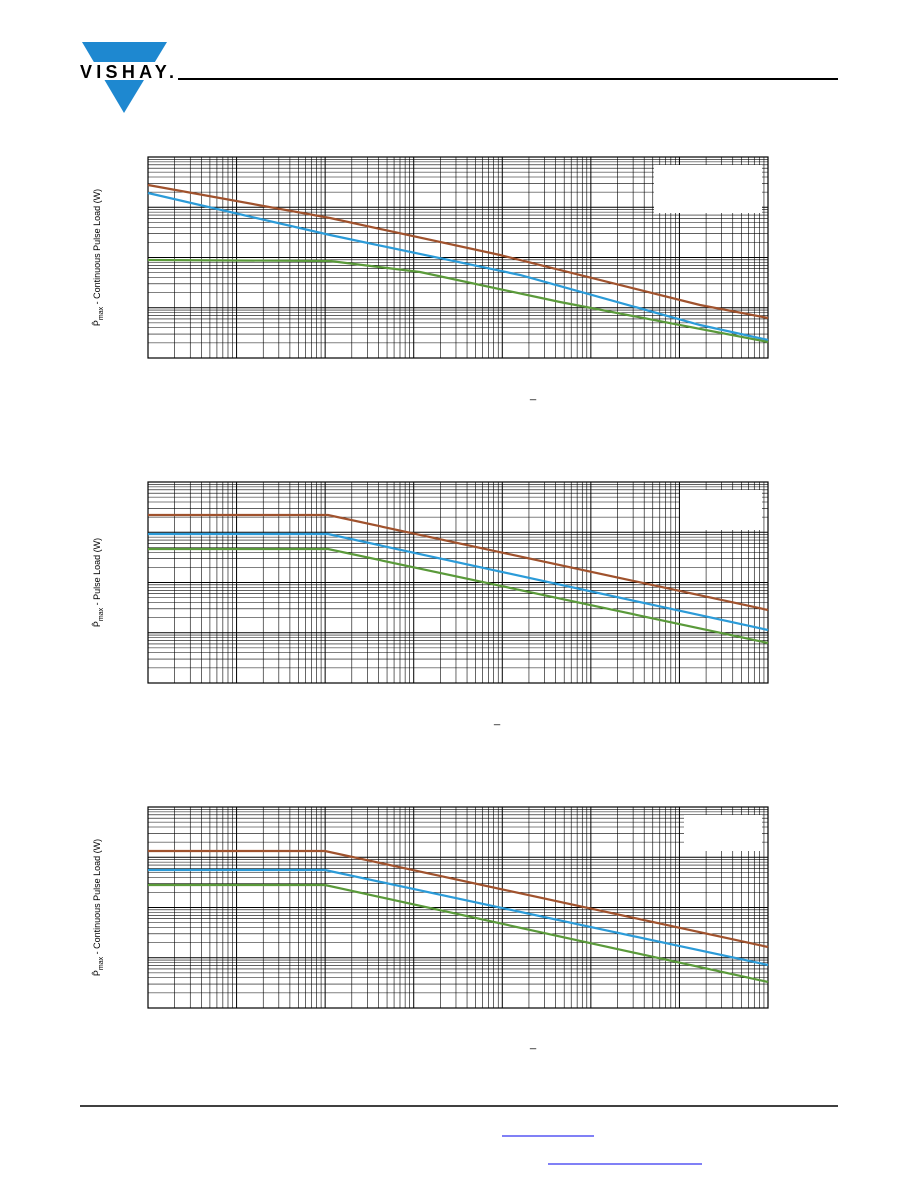  I want to click on label-text: - Pulse Load (W), so click(97, 573).